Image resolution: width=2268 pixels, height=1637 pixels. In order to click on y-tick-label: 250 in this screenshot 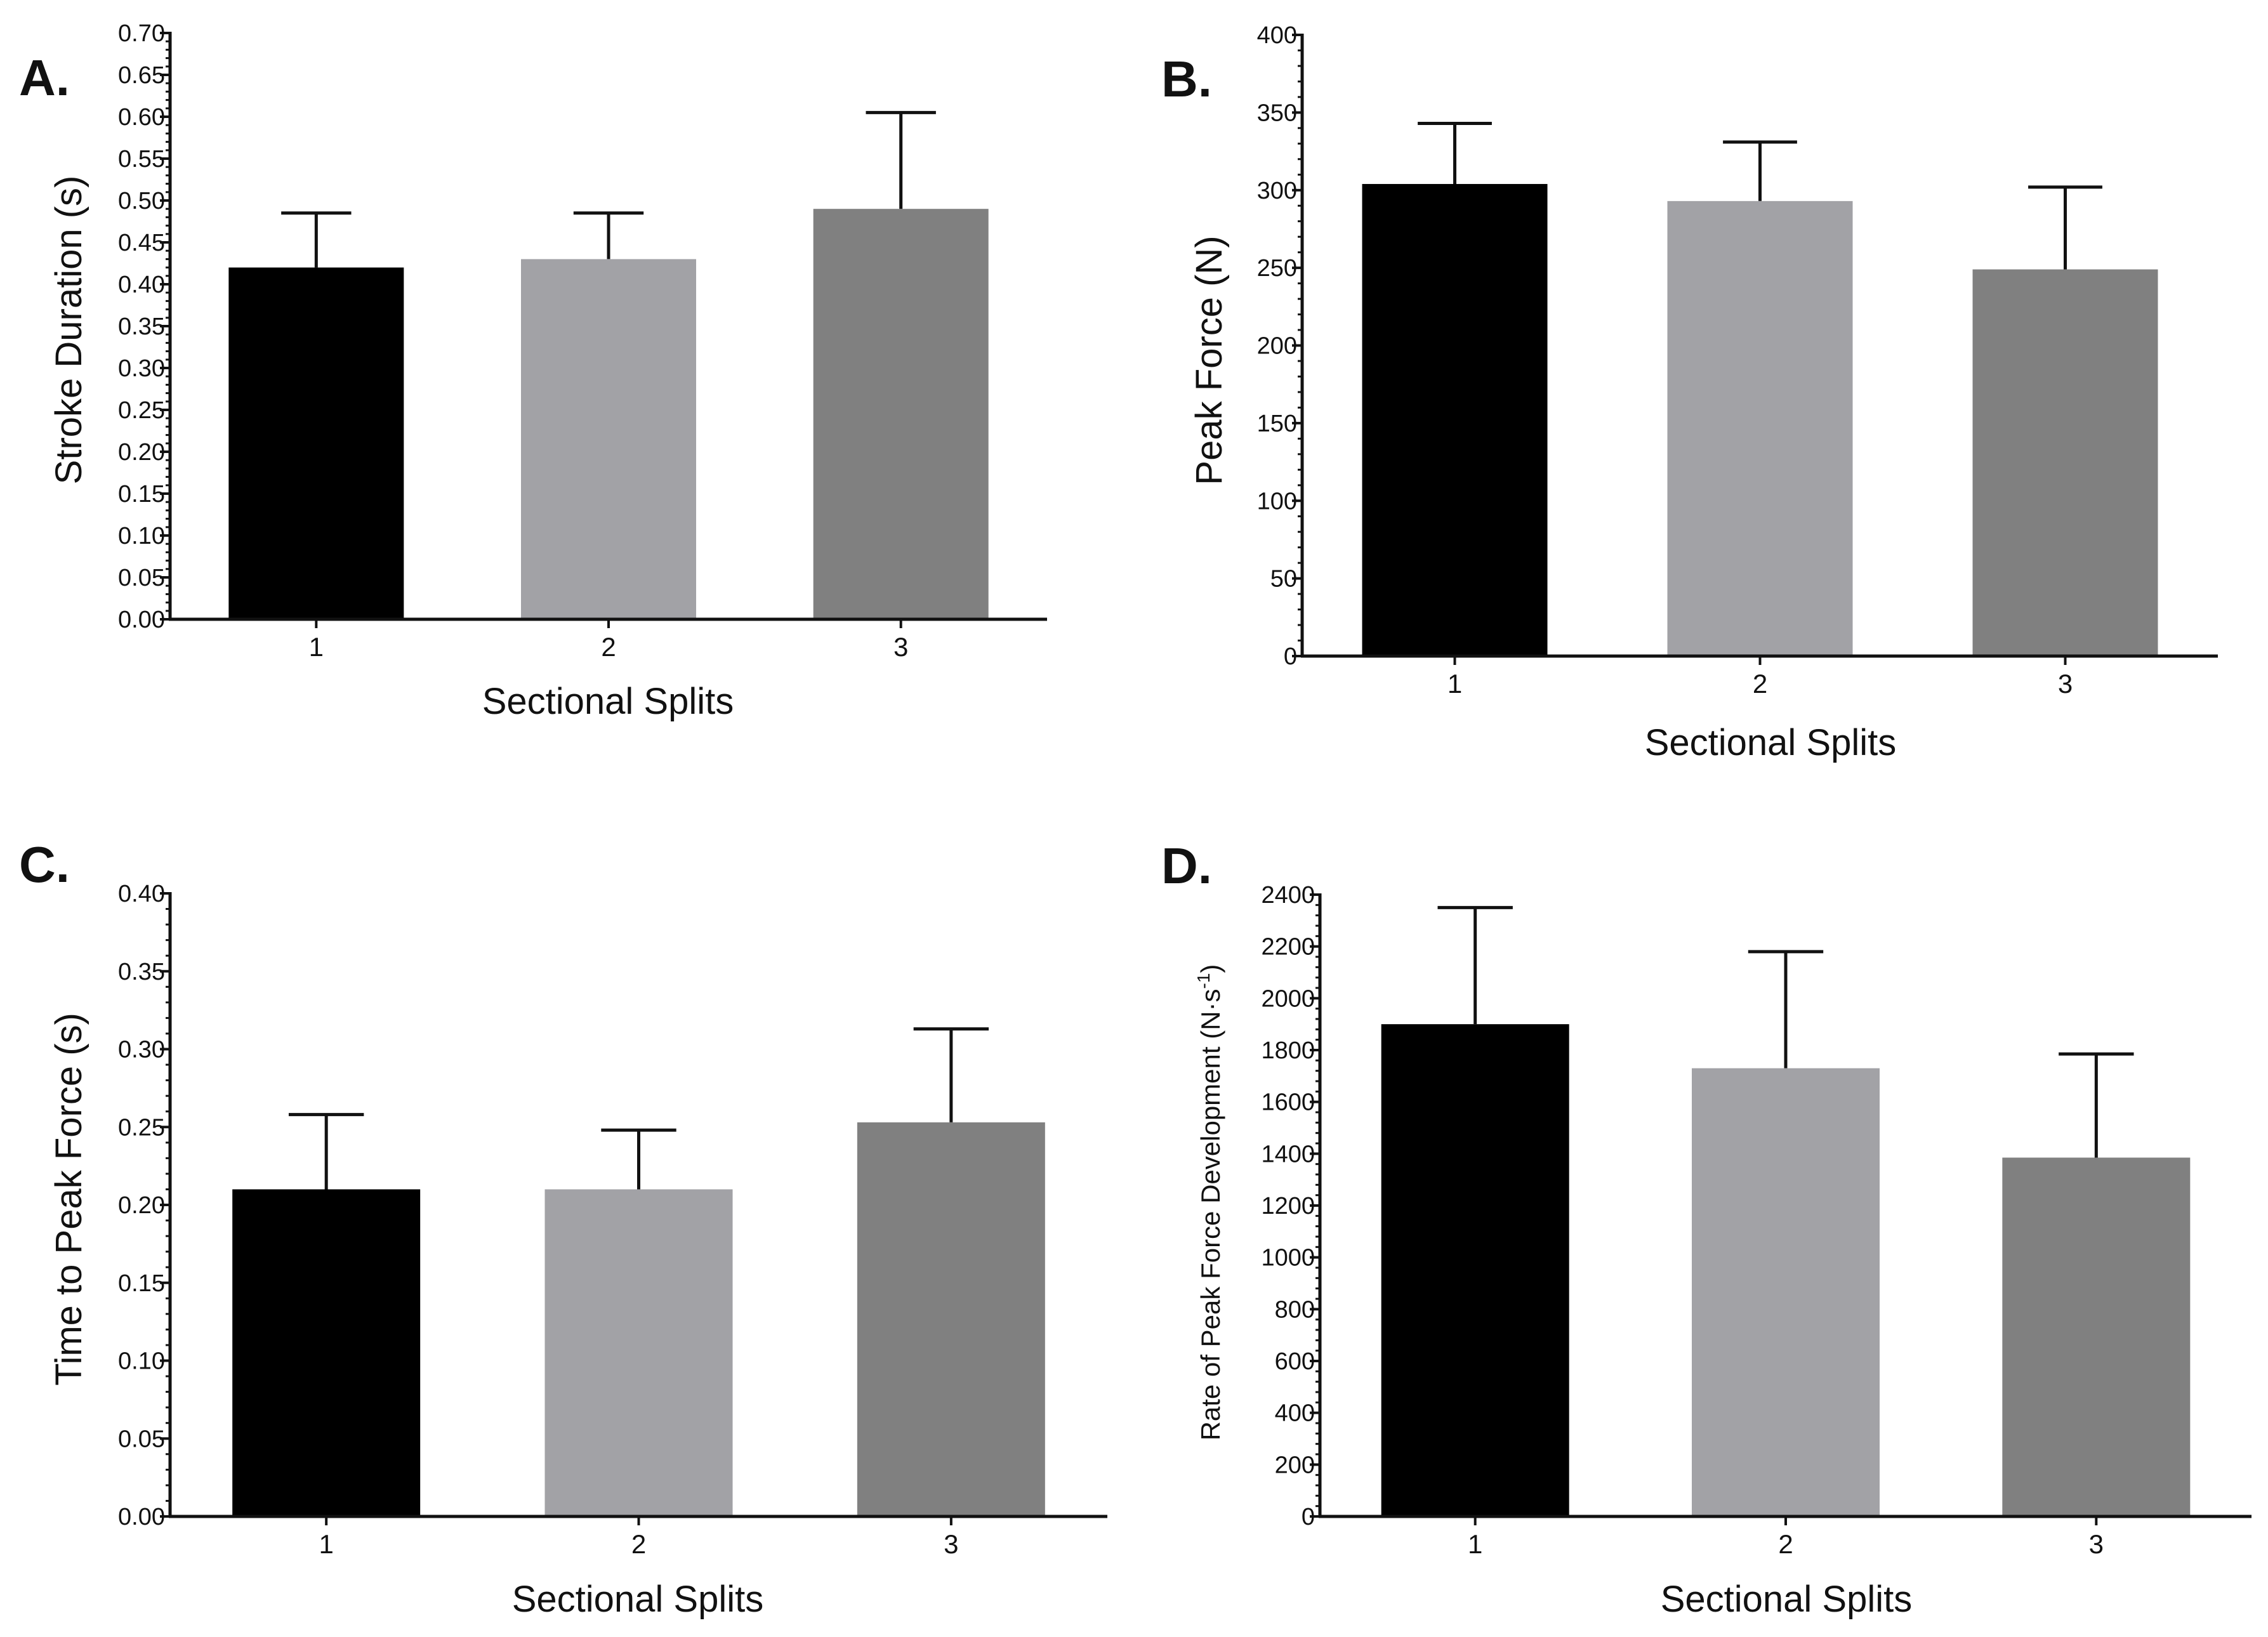, I will do `click(1277, 268)`.